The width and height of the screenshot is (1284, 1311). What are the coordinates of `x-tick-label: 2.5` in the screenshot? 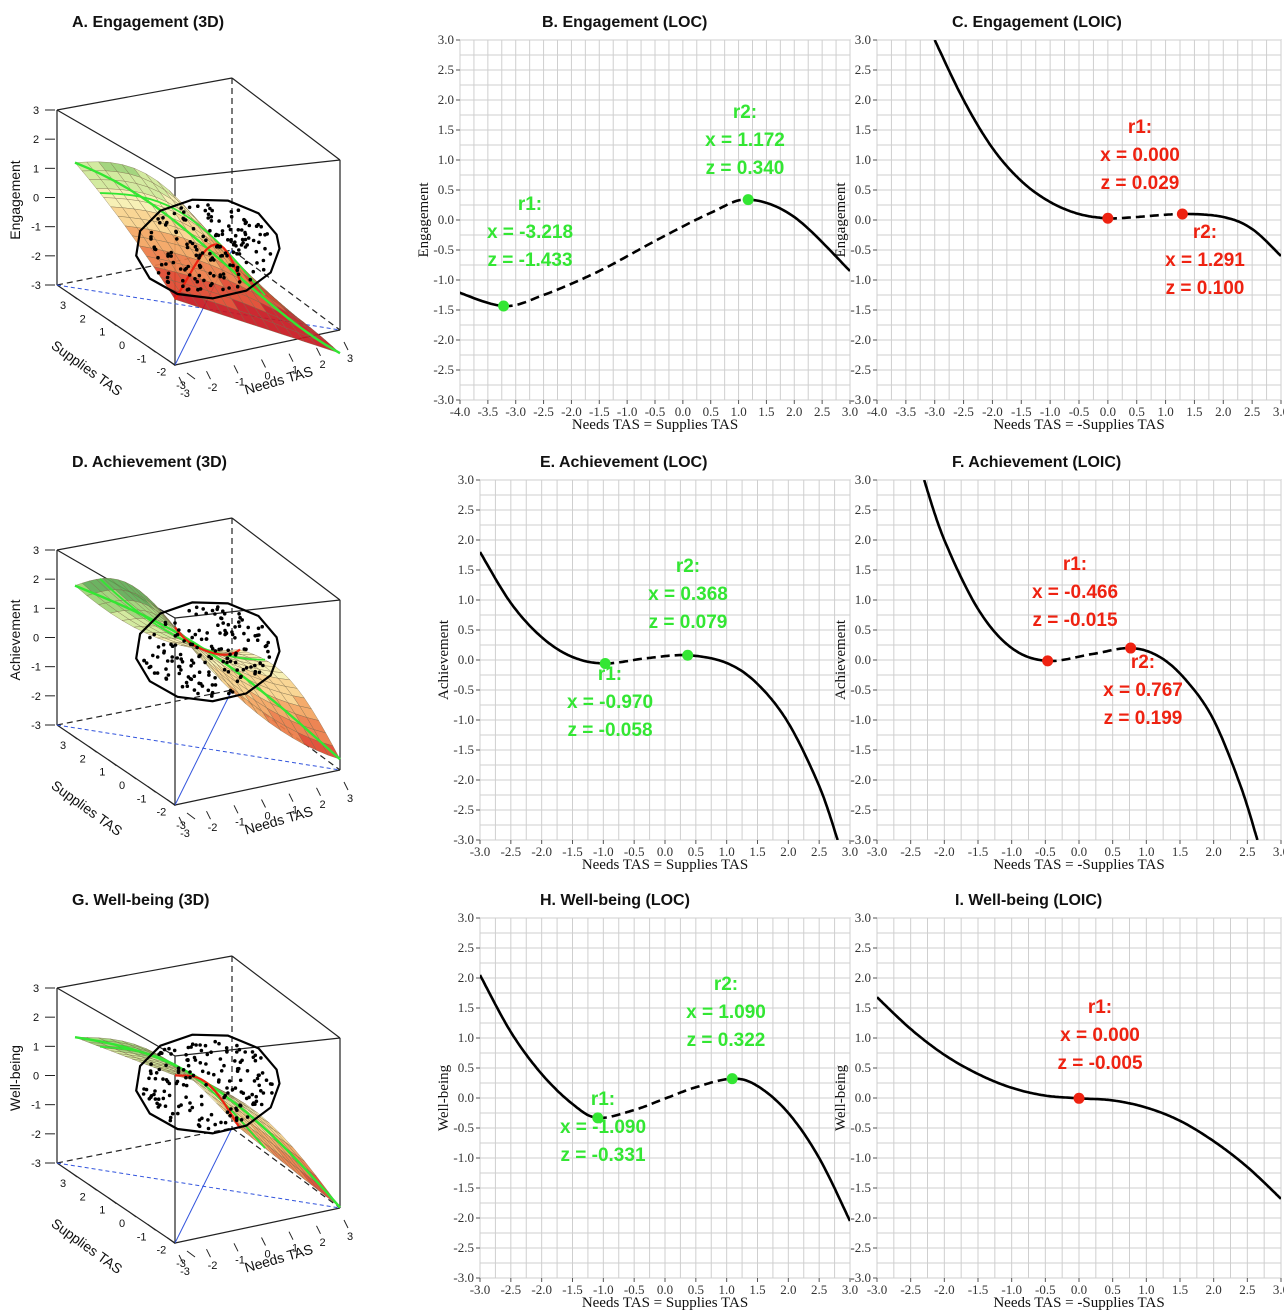 It's located at (1247, 851).